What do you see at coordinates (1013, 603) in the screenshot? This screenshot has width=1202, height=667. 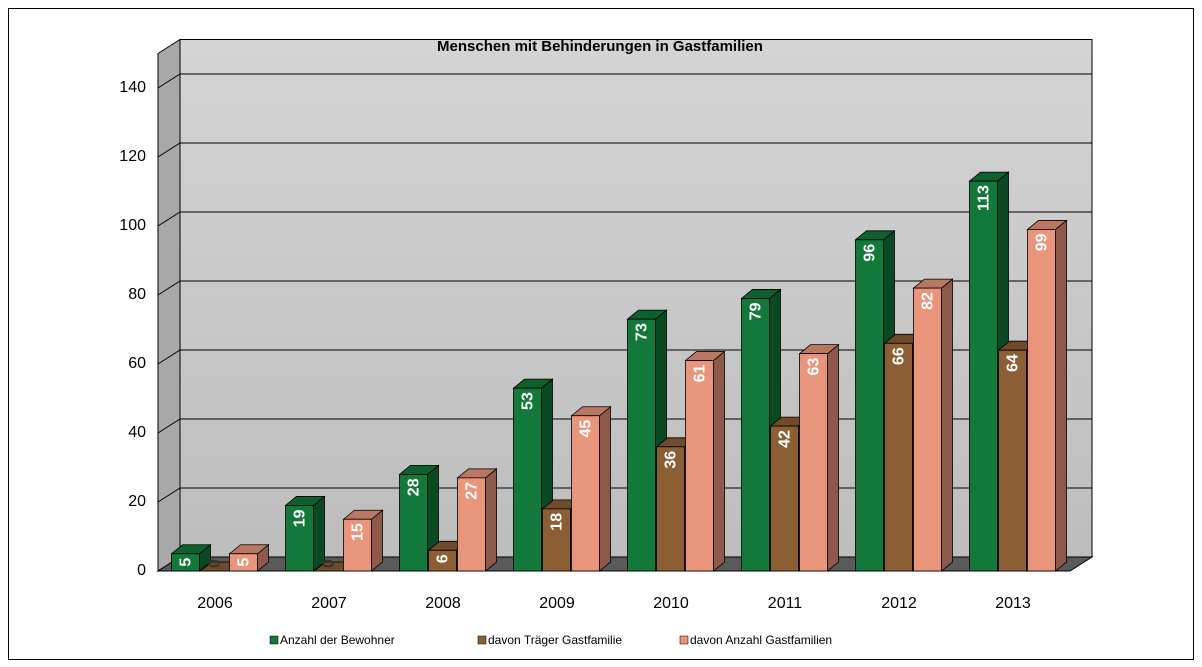 I see `x-tick-label: 2013` at bounding box center [1013, 603].